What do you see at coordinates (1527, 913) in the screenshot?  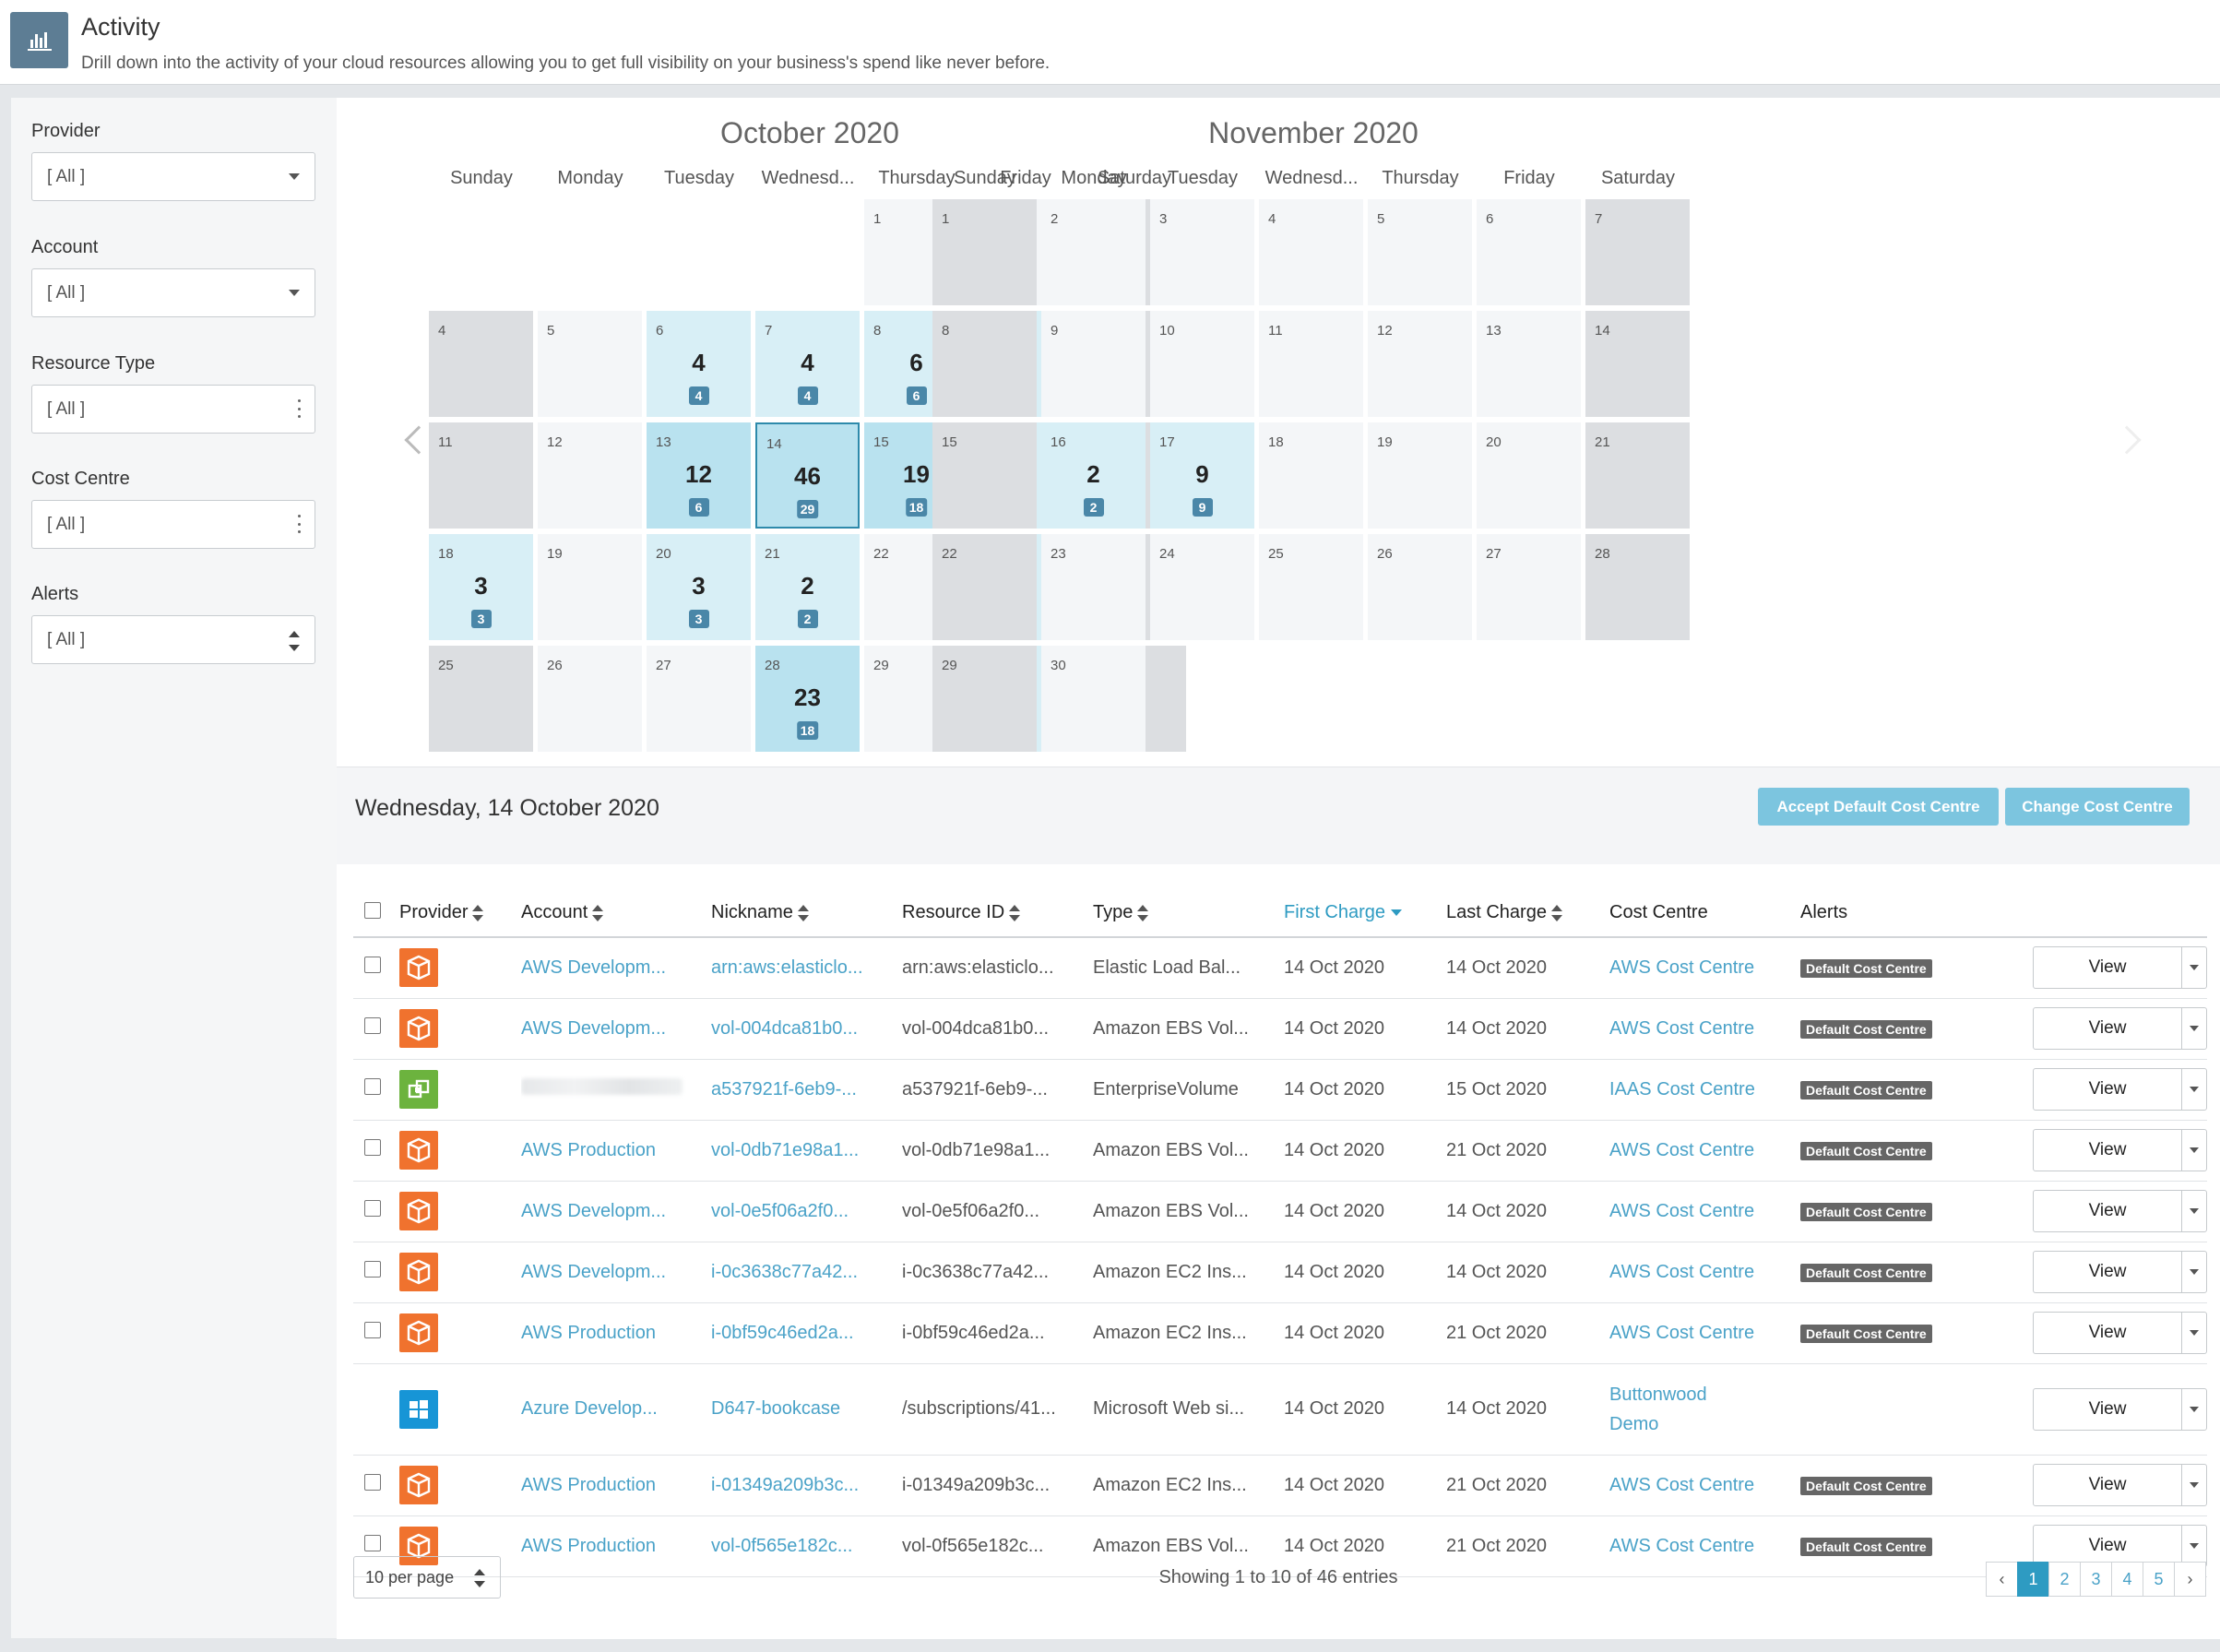 I see `col-last-charge: Last Charge` at bounding box center [1527, 913].